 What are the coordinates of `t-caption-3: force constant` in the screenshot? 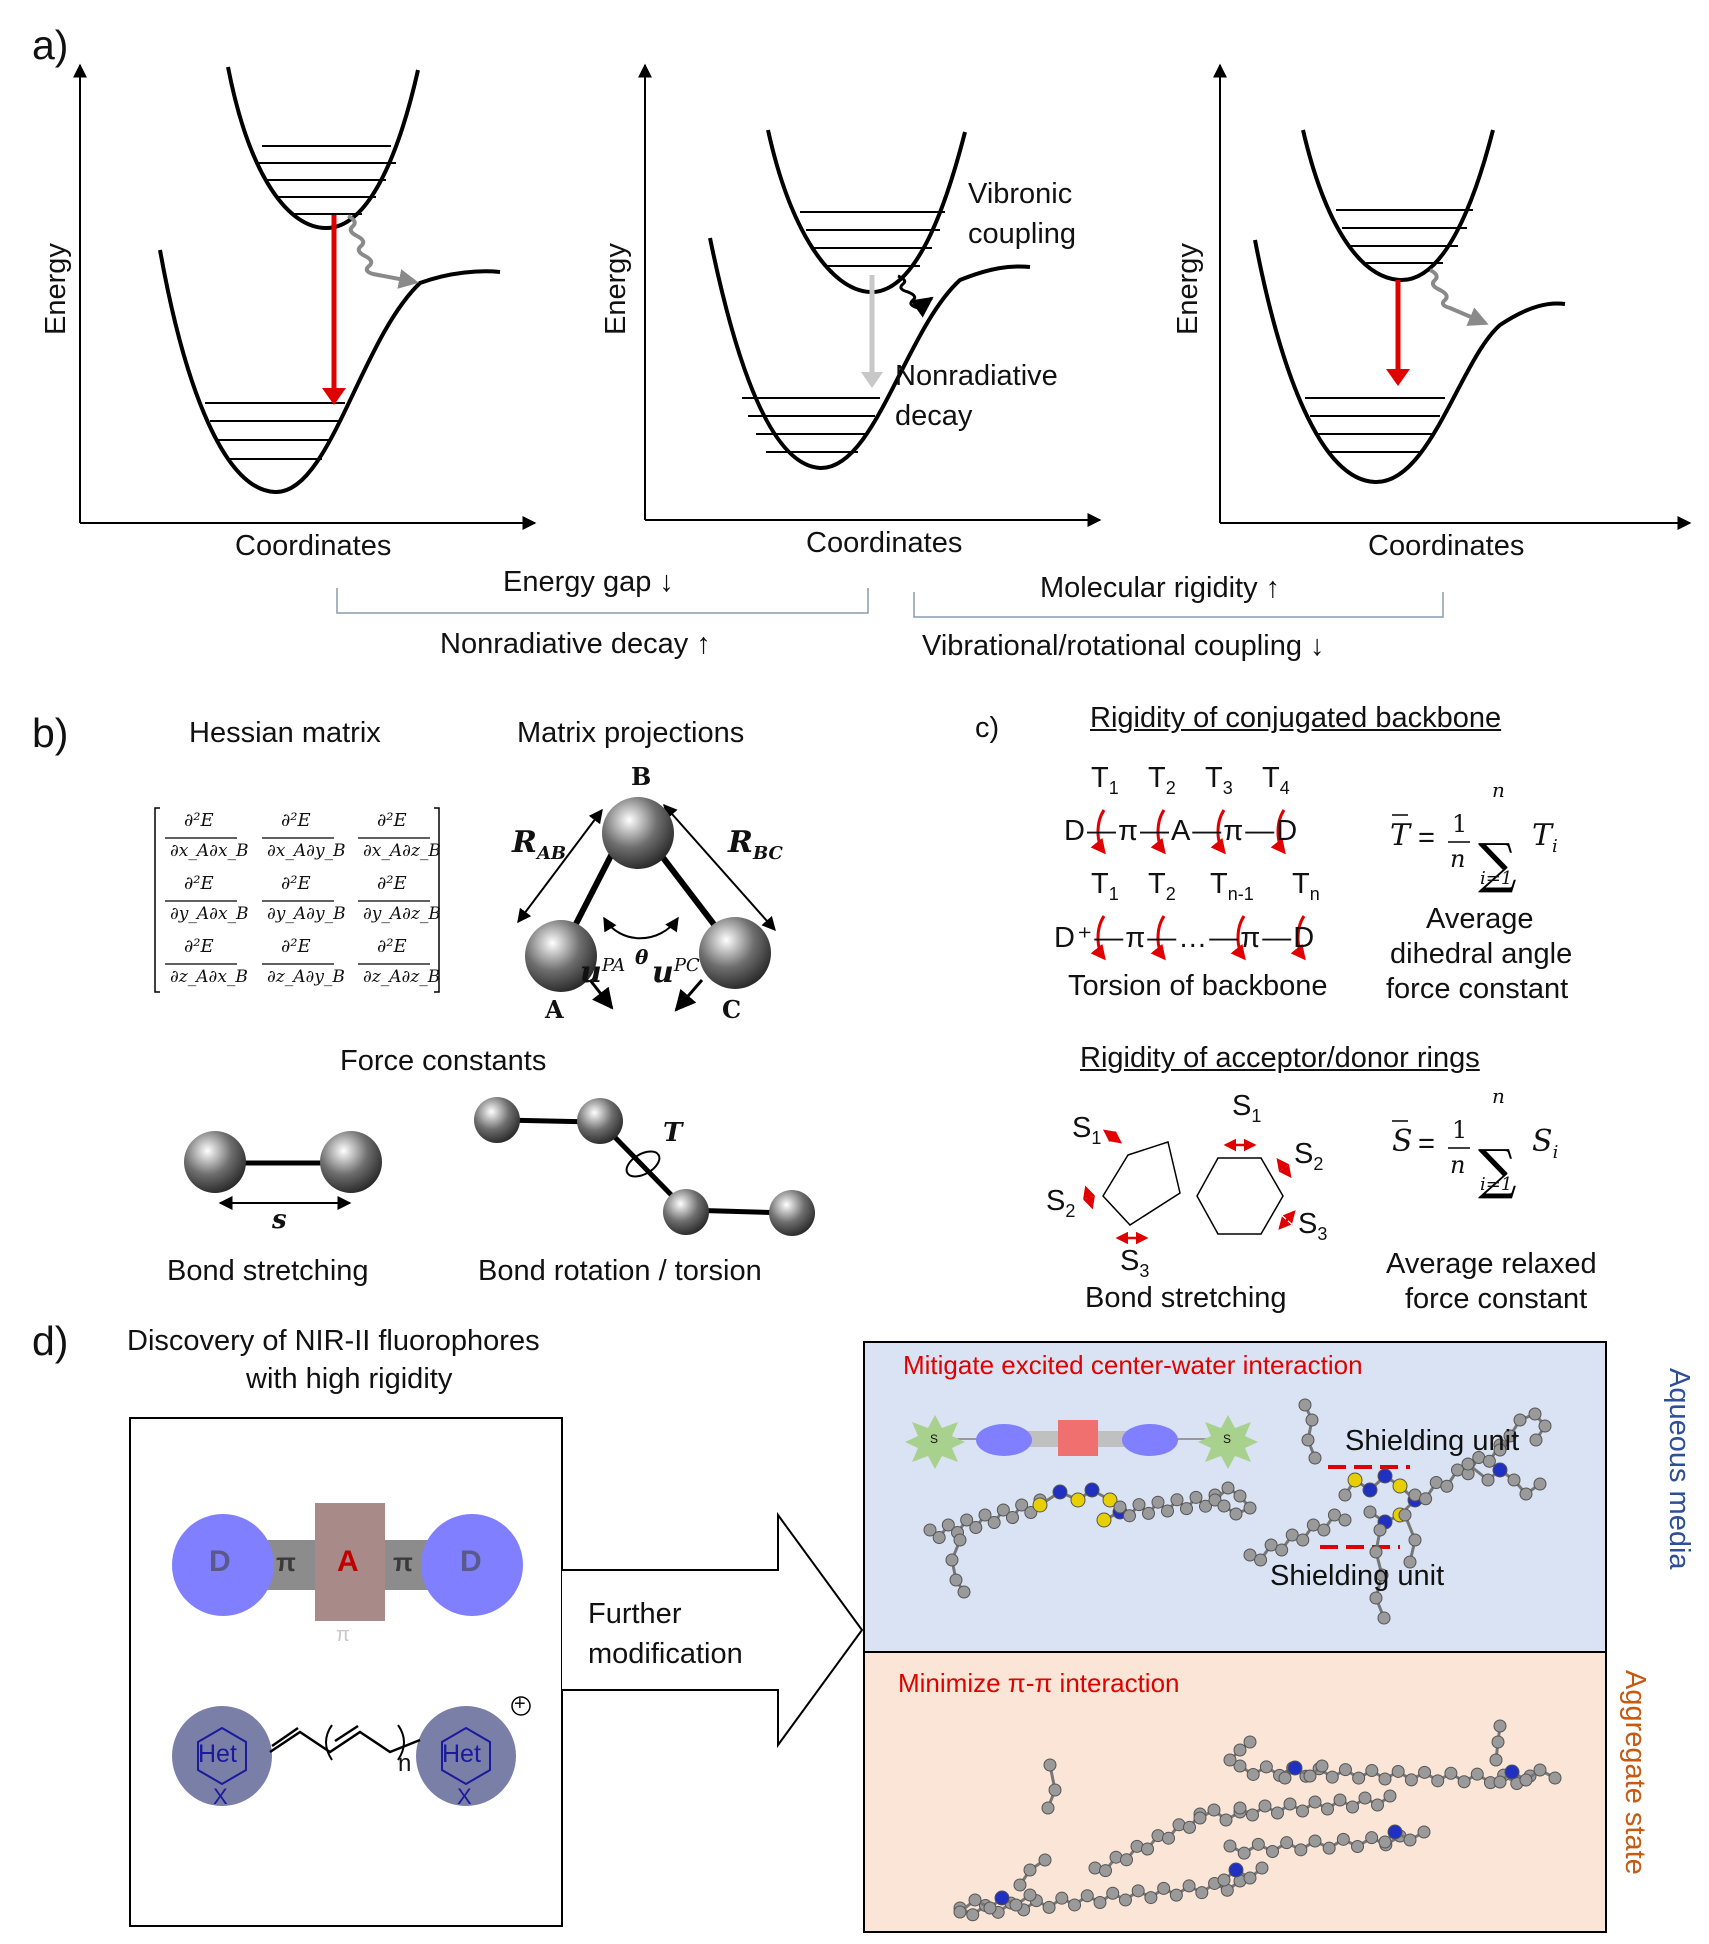 It's located at (1477, 989).